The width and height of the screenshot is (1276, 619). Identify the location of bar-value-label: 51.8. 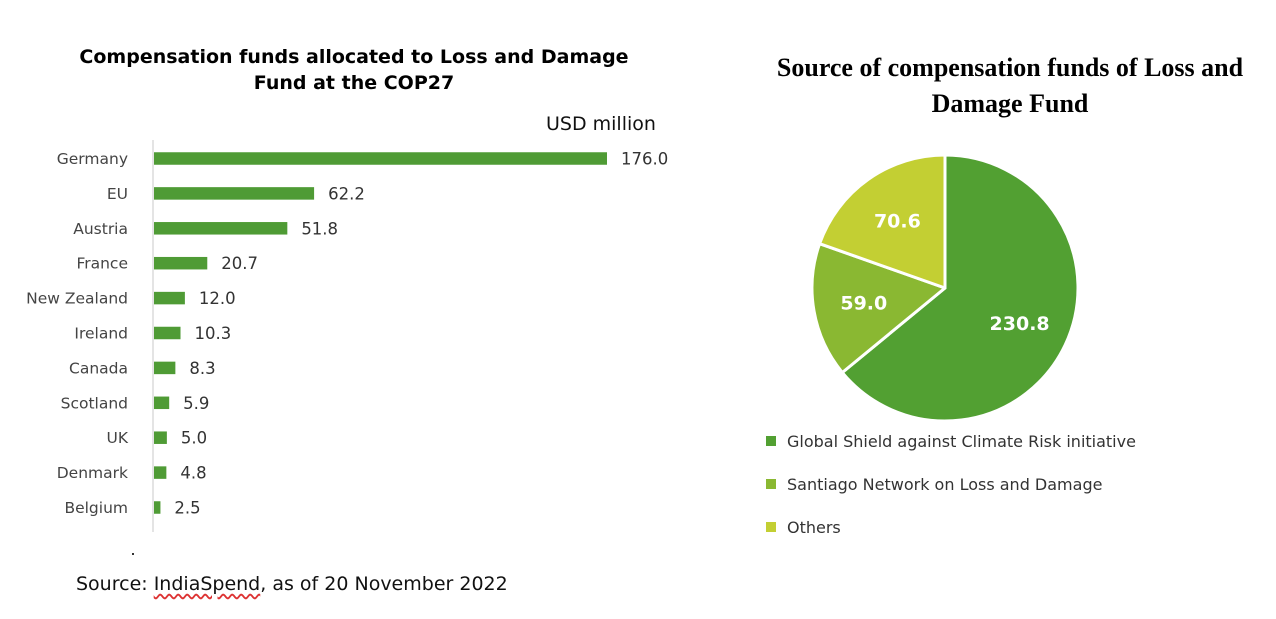
(319, 228).